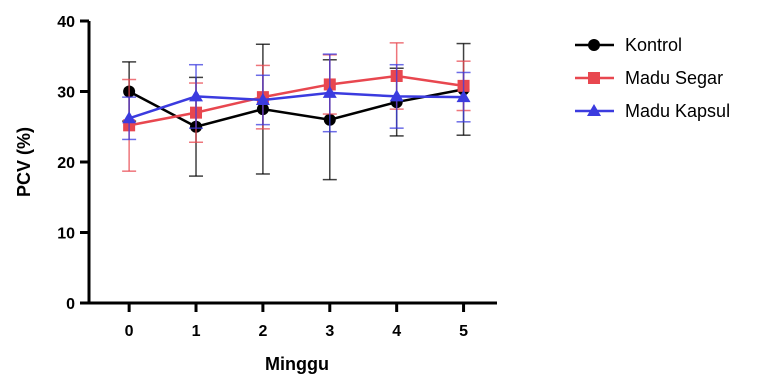 The width and height of the screenshot is (758, 381). Describe the element at coordinates (129, 331) in the screenshot. I see `x-tick-label: 0` at that location.